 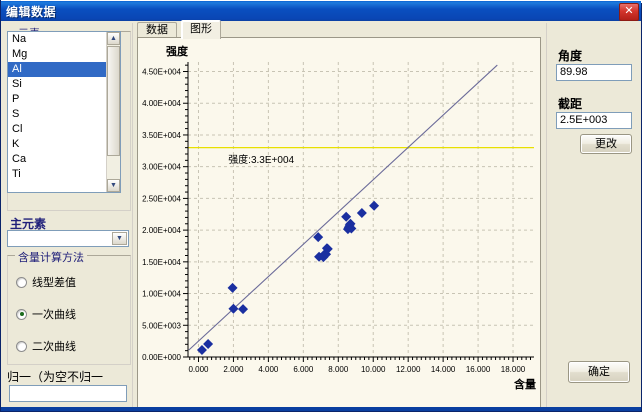 I want to click on list-item: Na, so click(x=19, y=39).